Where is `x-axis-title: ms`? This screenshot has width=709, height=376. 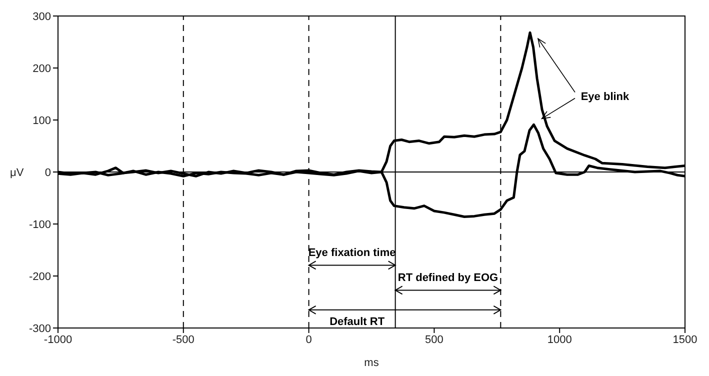
x-axis-title: ms is located at coordinates (372, 363).